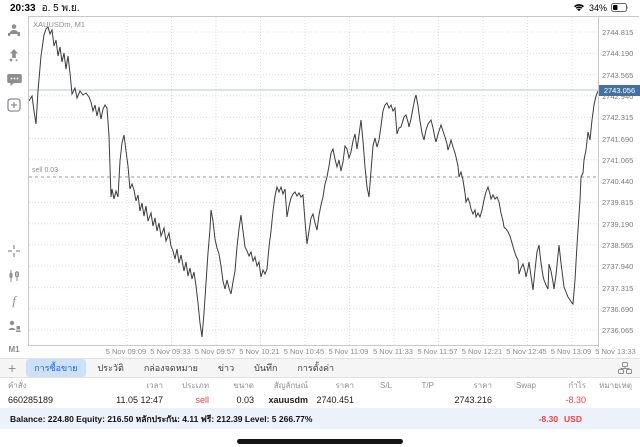 The width and height of the screenshot is (640, 447). I want to click on price-axis-label: 2736.065, so click(618, 331).